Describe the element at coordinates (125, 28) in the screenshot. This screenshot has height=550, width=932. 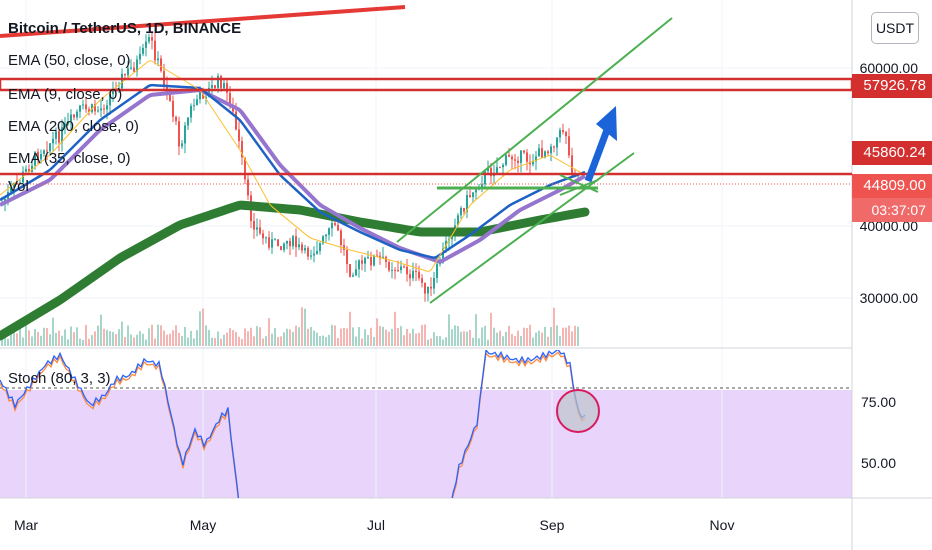
I see `symbol-title: Bitcoin / TetherUS, 1D, BINANCE` at that location.